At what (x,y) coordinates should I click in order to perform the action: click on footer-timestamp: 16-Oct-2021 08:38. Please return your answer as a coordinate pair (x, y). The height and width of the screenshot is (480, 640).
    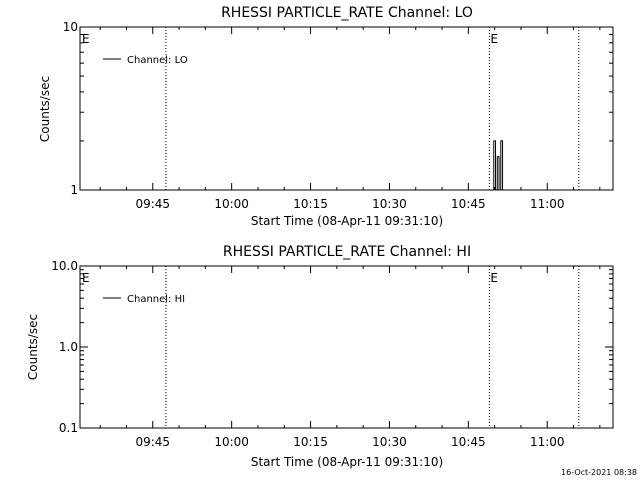
    Looking at the image, I should click on (599, 472).